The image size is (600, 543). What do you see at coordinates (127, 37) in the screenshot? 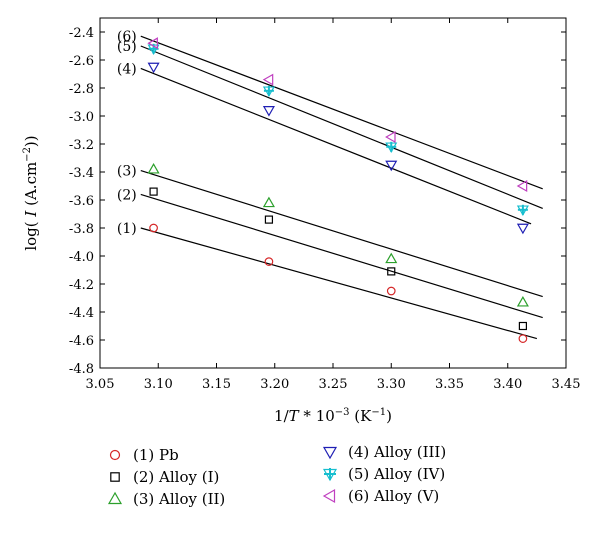
I see `series-tag-6: (6)` at bounding box center [127, 37].